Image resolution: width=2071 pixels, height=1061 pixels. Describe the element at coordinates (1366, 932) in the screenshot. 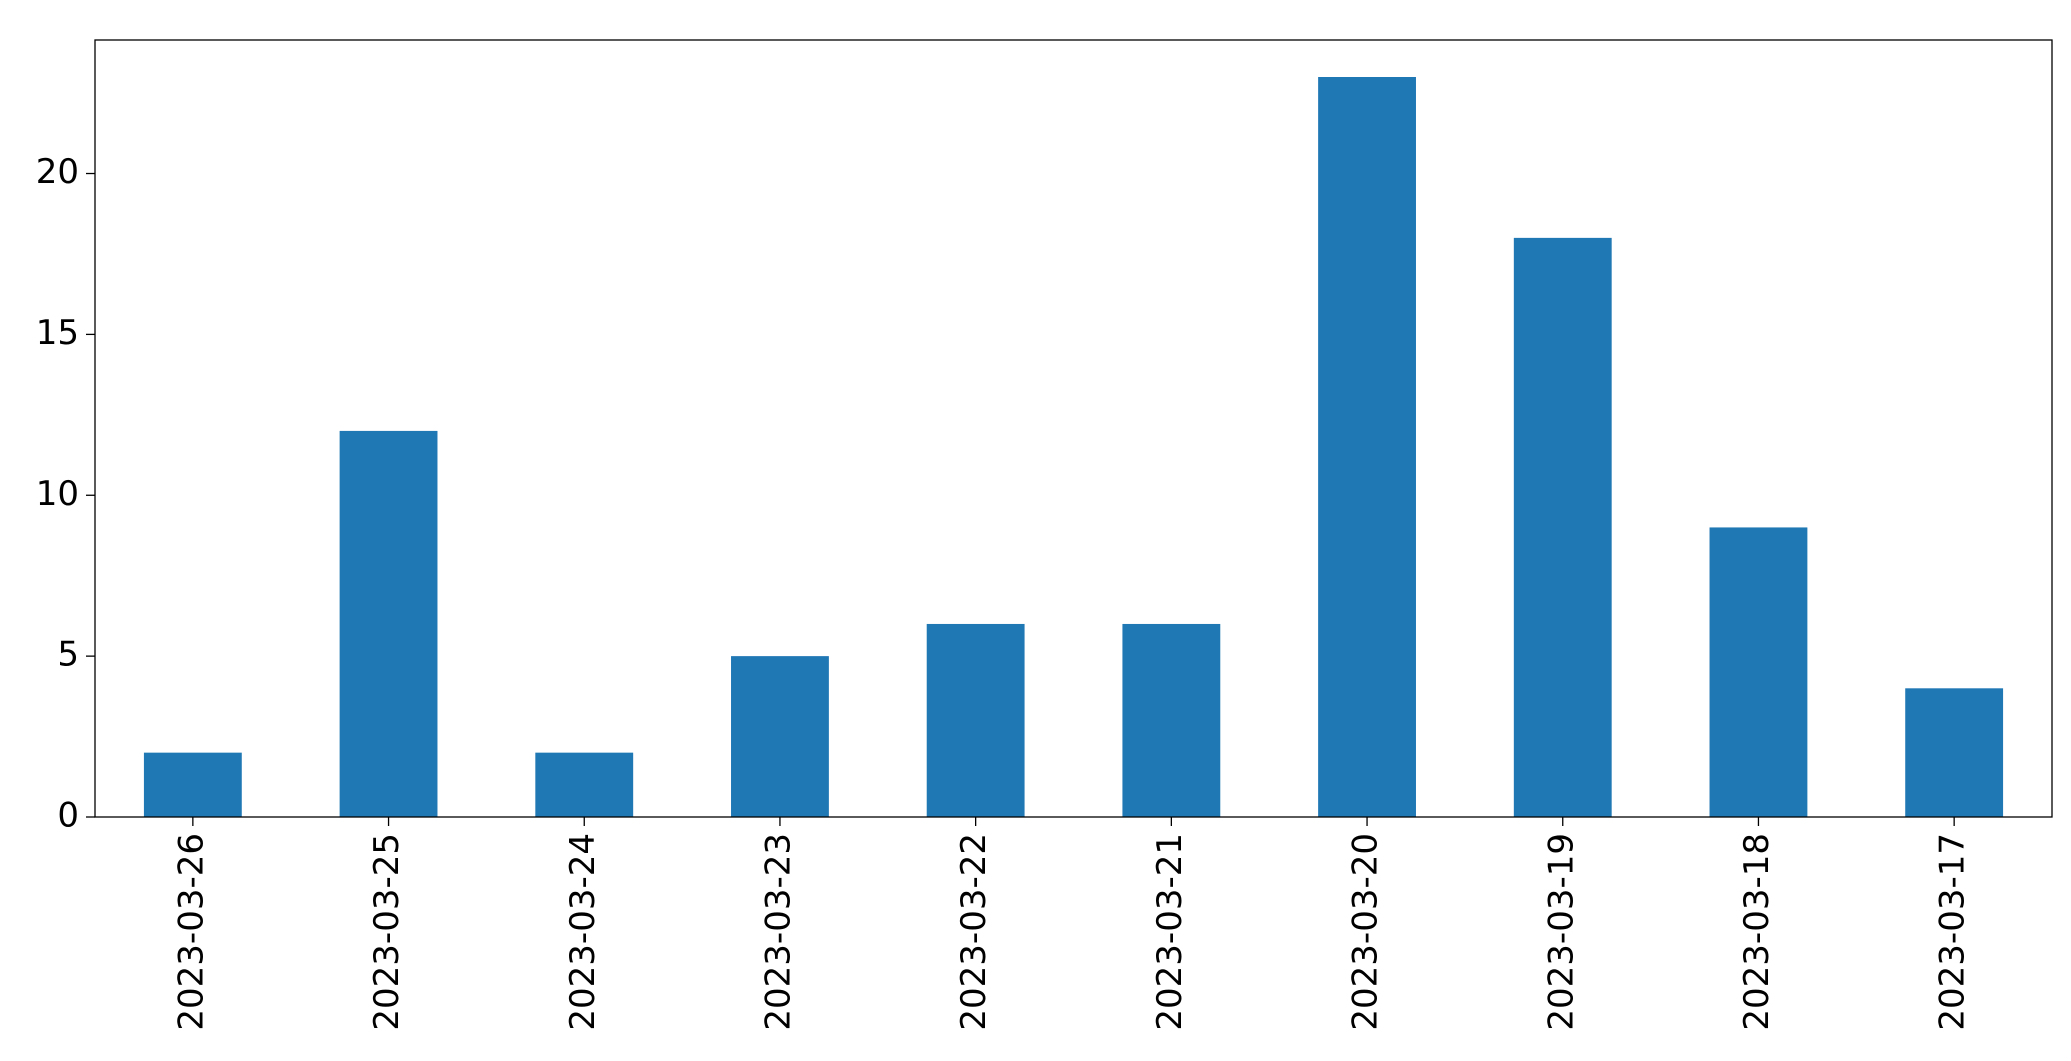

I see `x-tick-label: 2023-03-20` at that location.